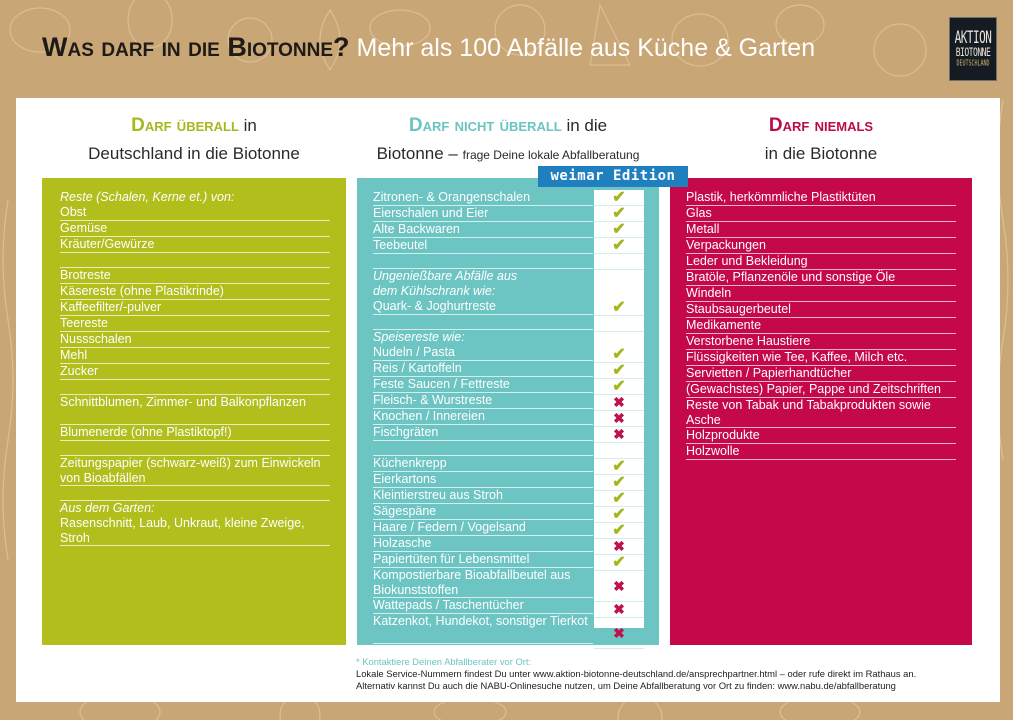  What do you see at coordinates (821, 342) in the screenshot?
I see `list-item: Verstorbene Haustiere` at bounding box center [821, 342].